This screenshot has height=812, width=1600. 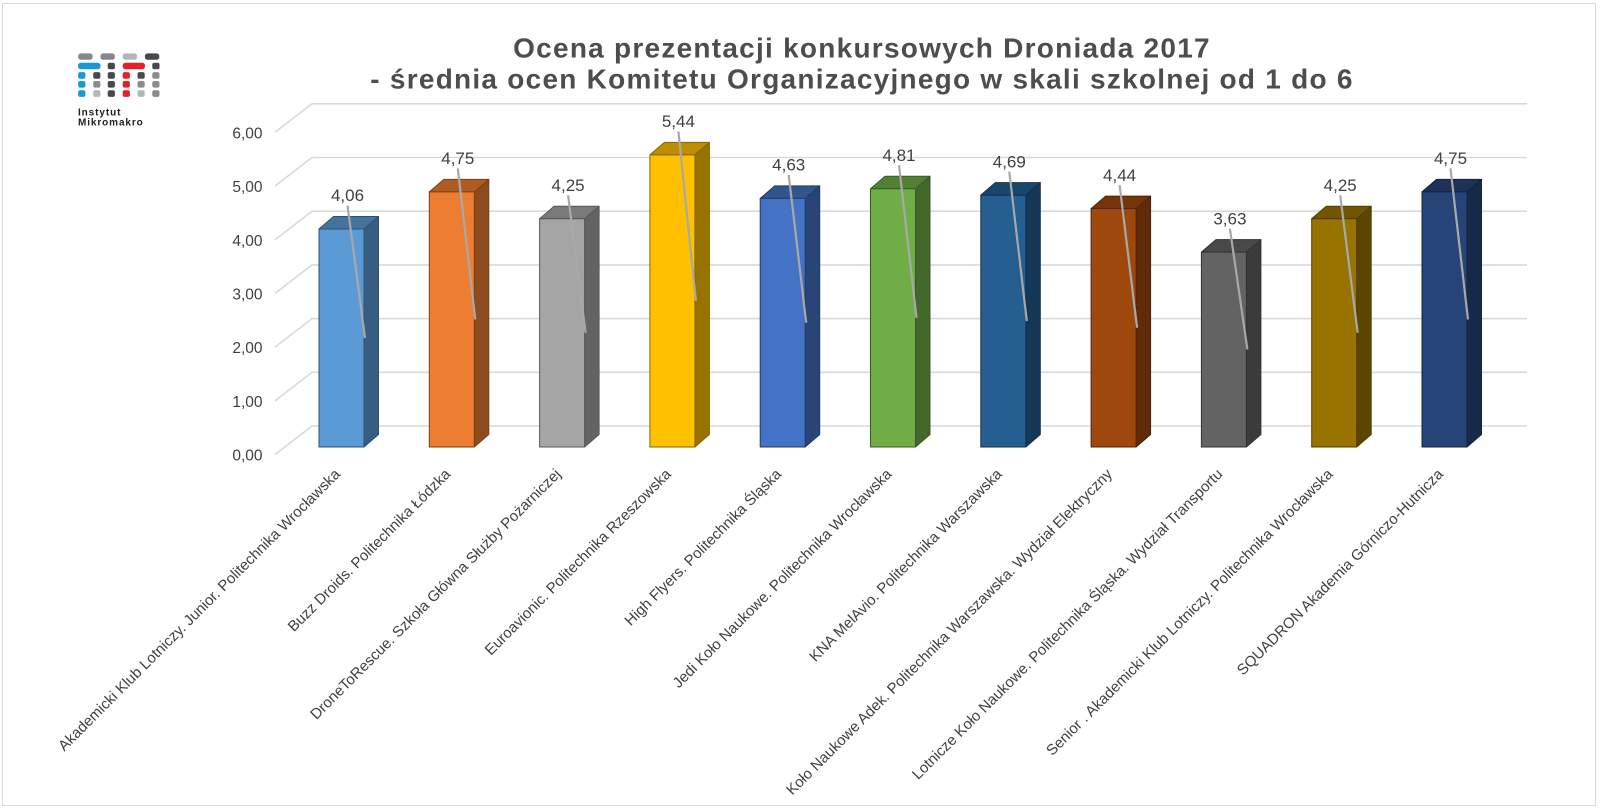 I want to click on svg-text: 4,06, so click(x=347, y=195).